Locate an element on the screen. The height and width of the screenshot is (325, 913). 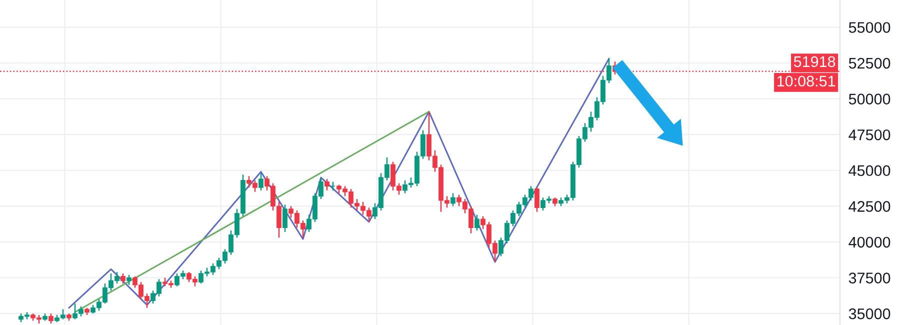
y-tick-label: 37500 is located at coordinates (869, 278).